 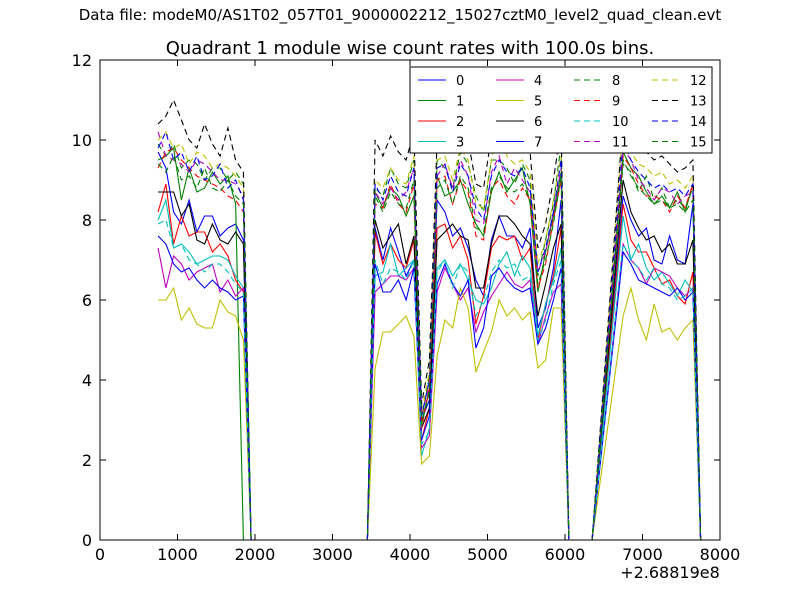 What do you see at coordinates (460, 102) in the screenshot?
I see `legend-label-1: 1` at bounding box center [460, 102].